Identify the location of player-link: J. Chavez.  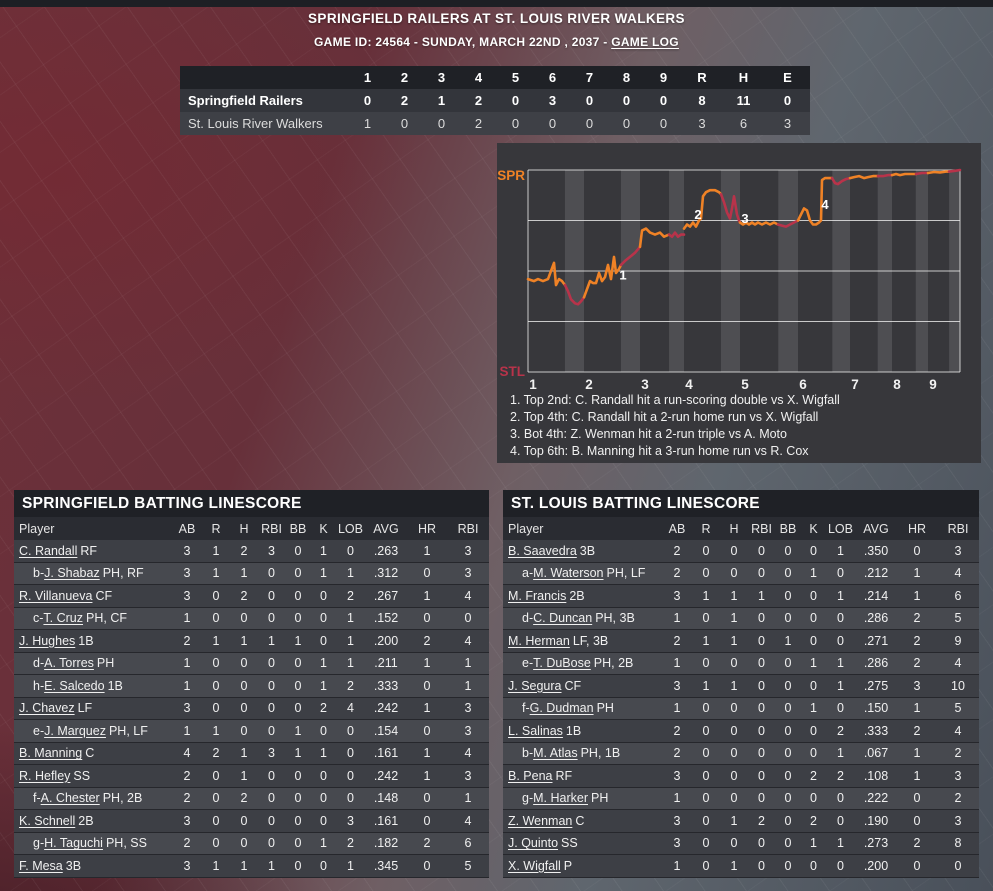
(47, 708).